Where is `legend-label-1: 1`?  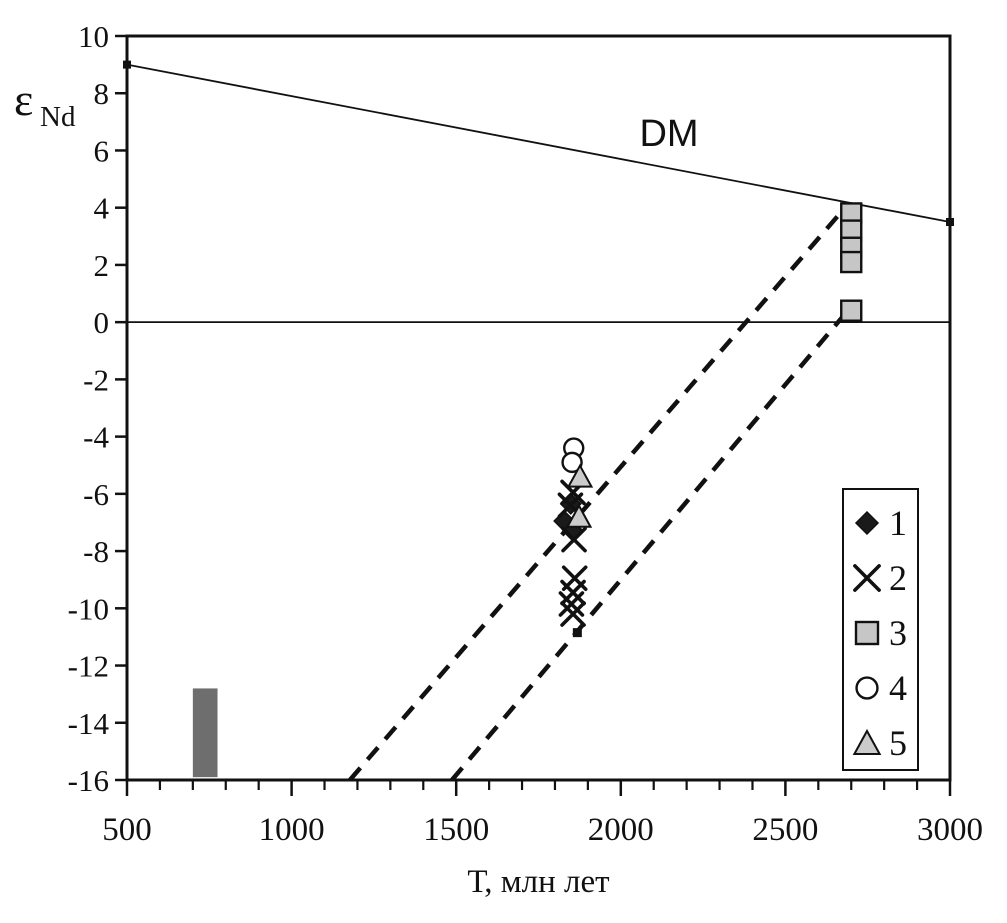
legend-label-1: 1 is located at coordinates (898, 523).